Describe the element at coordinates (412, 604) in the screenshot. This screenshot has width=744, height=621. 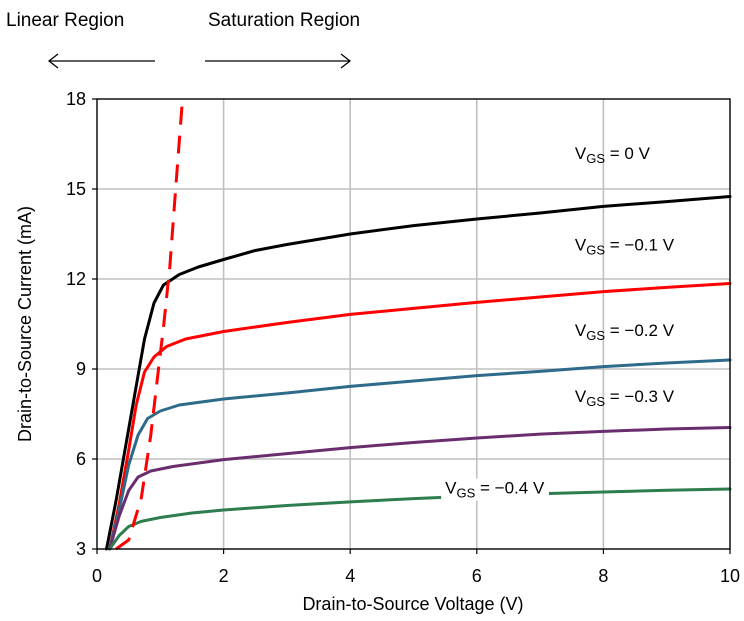
I see `x-axis-label: Drain-to-Source Voltage (V)` at that location.